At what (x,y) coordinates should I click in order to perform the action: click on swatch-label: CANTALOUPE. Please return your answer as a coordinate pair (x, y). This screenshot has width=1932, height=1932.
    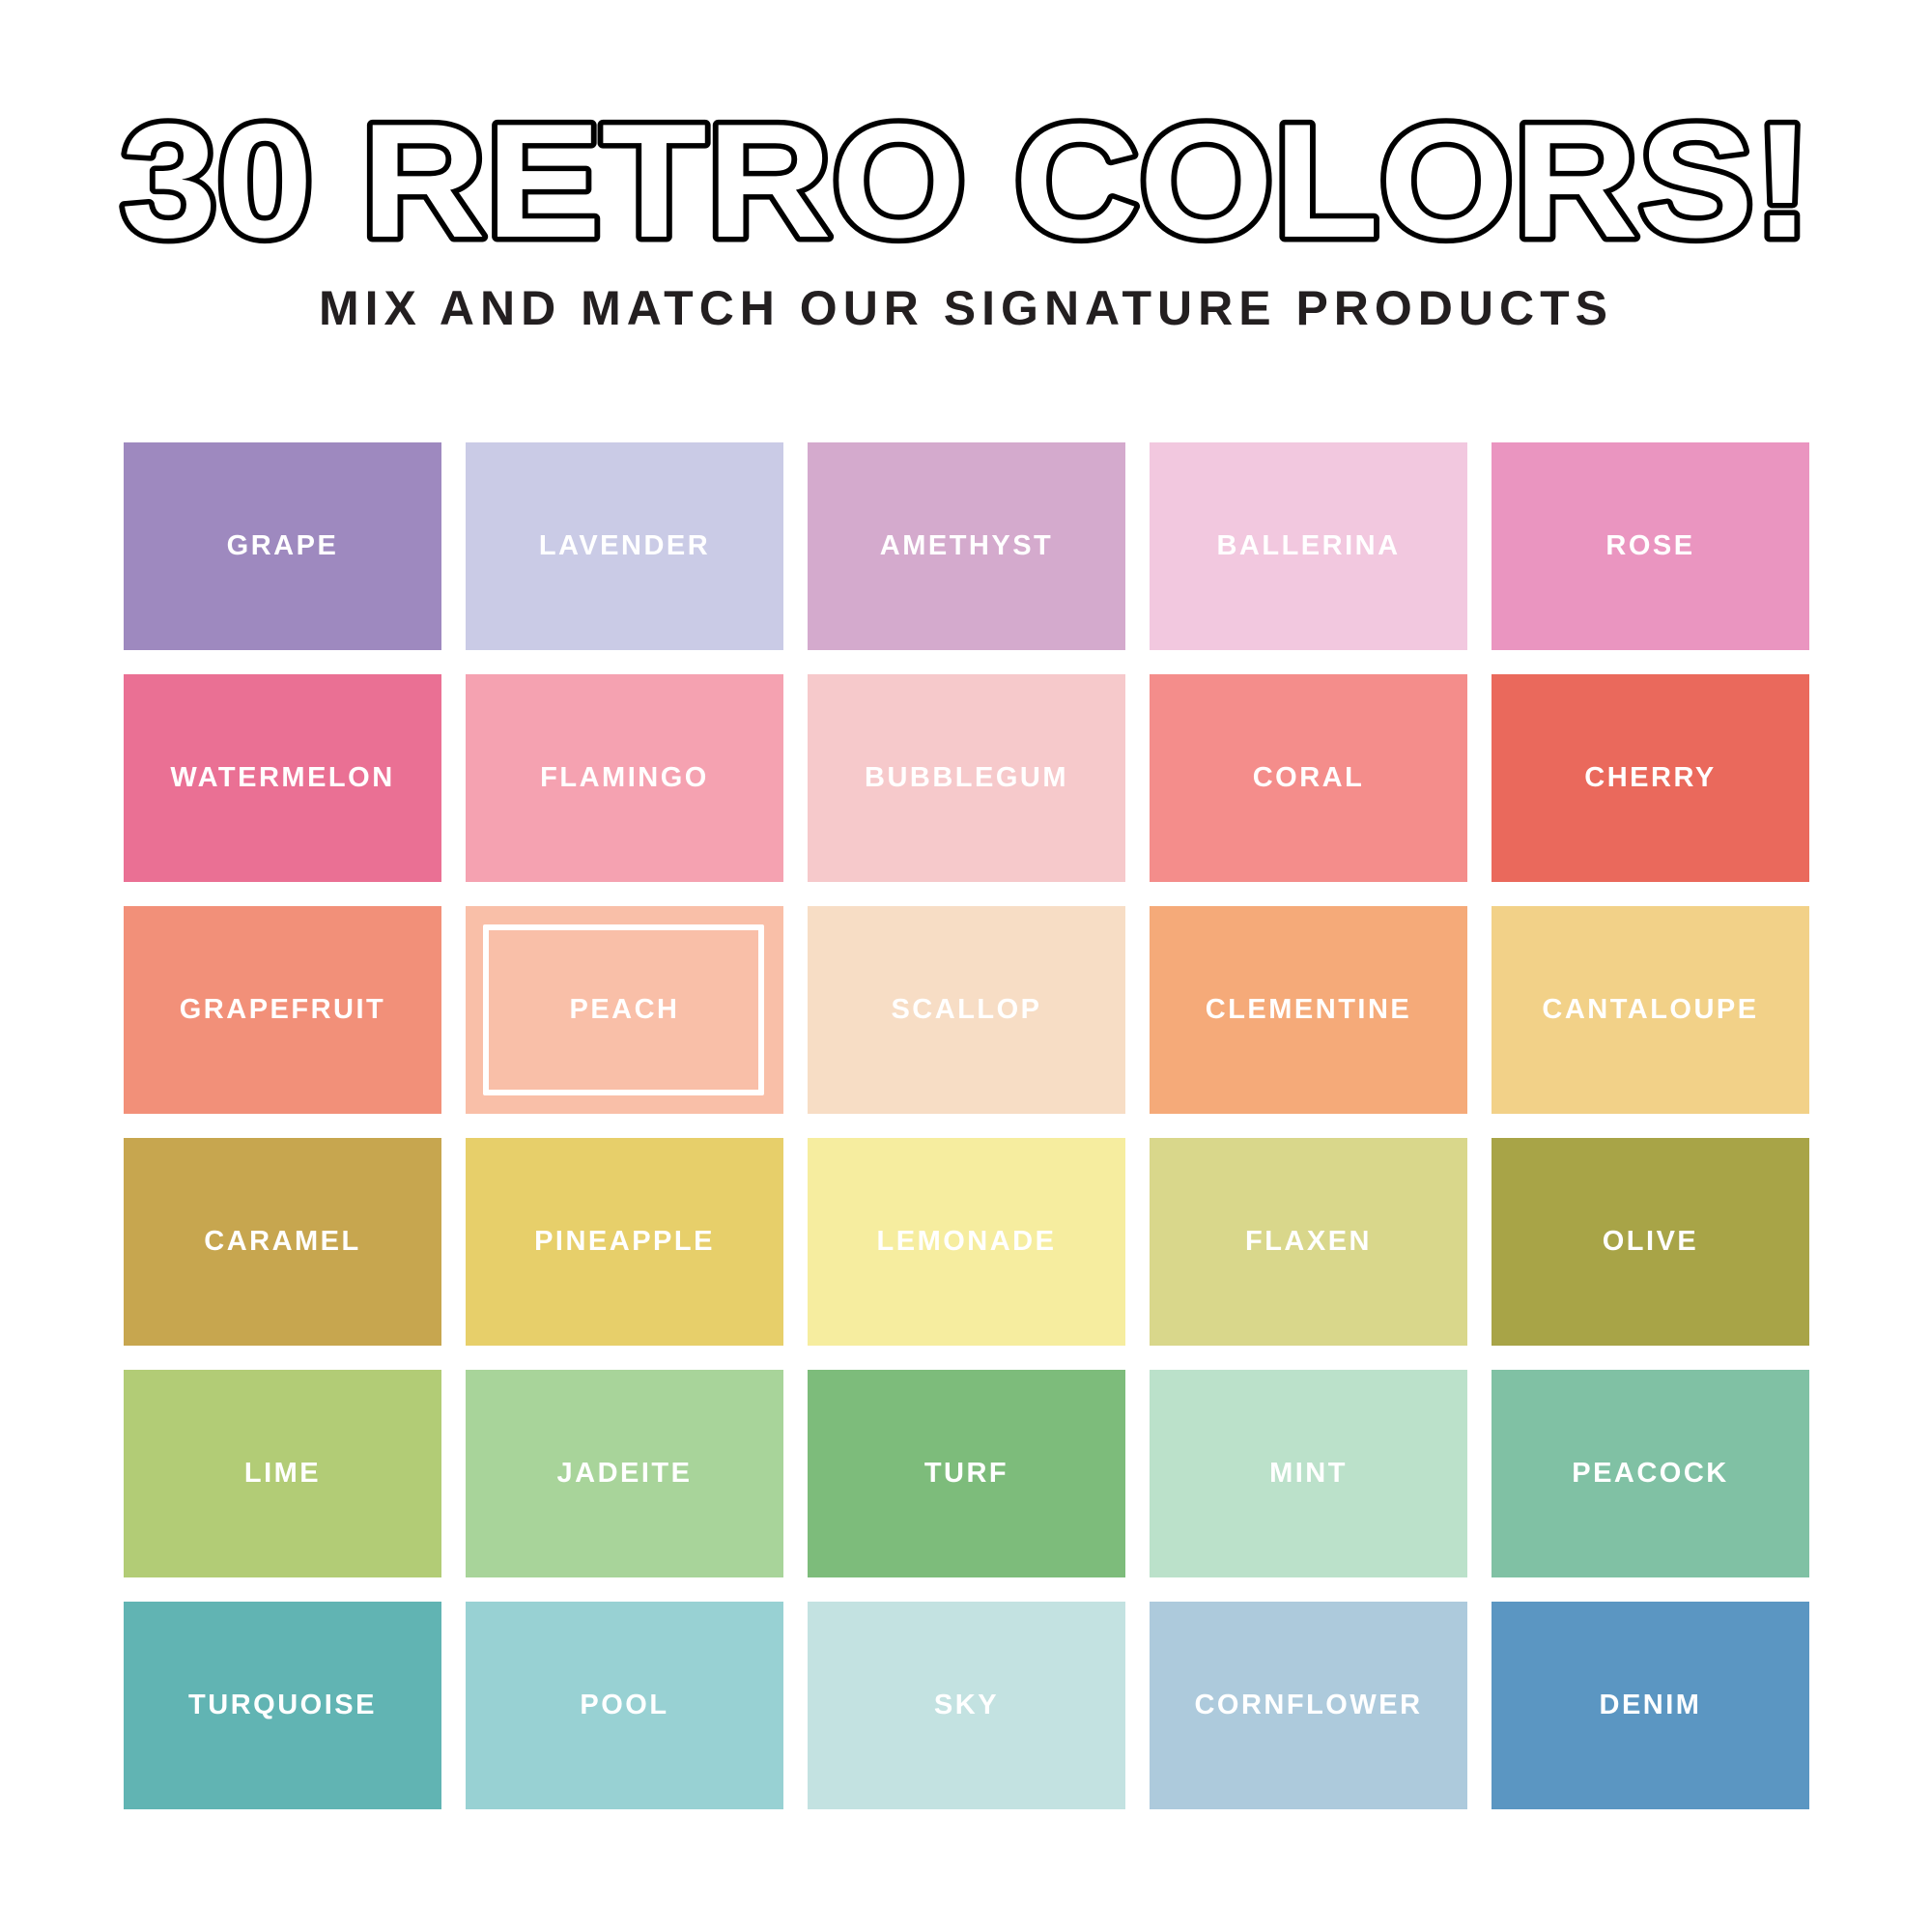
    Looking at the image, I should click on (1650, 1009).